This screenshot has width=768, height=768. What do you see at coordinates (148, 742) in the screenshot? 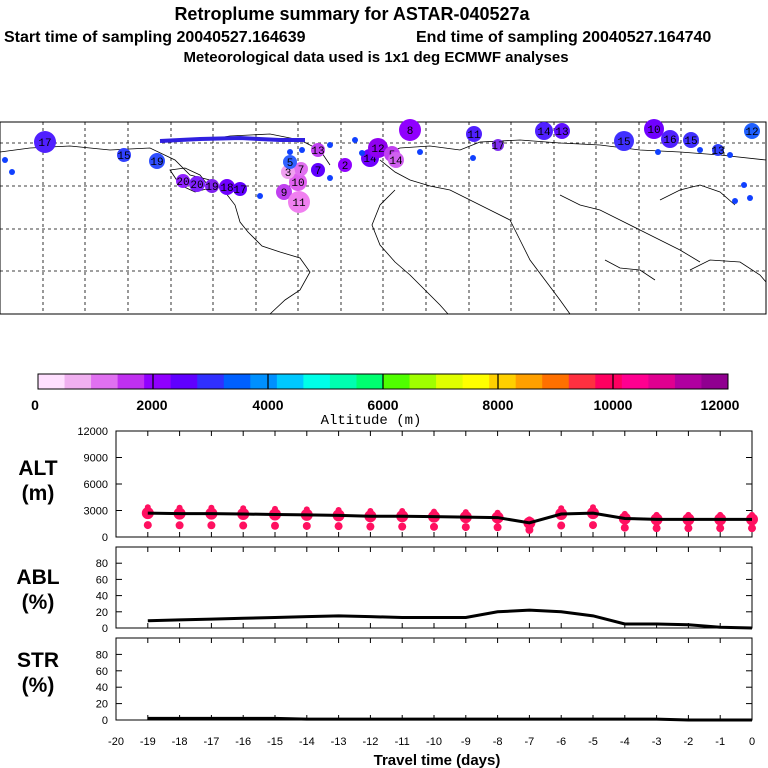
I see `x-tick-label: -19` at bounding box center [148, 742].